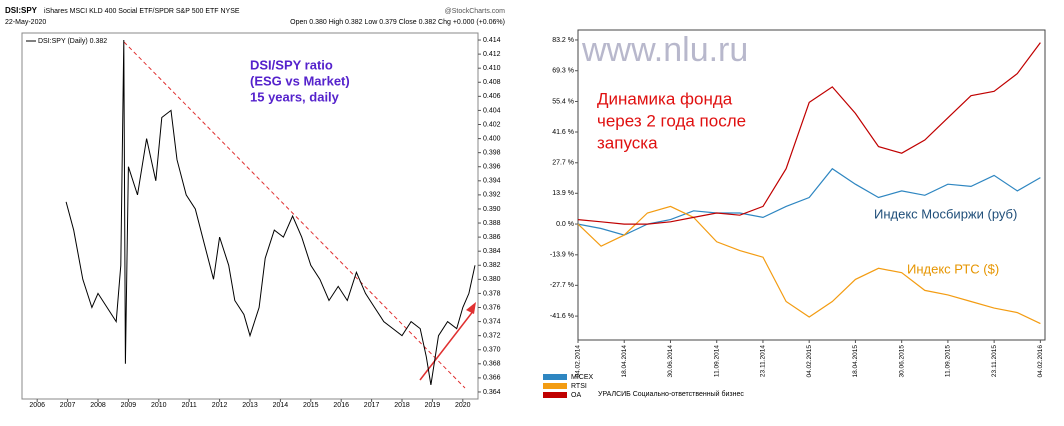 The width and height of the screenshot is (1064, 426). Describe the element at coordinates (37, 405) in the screenshot. I see `x-tick-label: 2006` at that location.